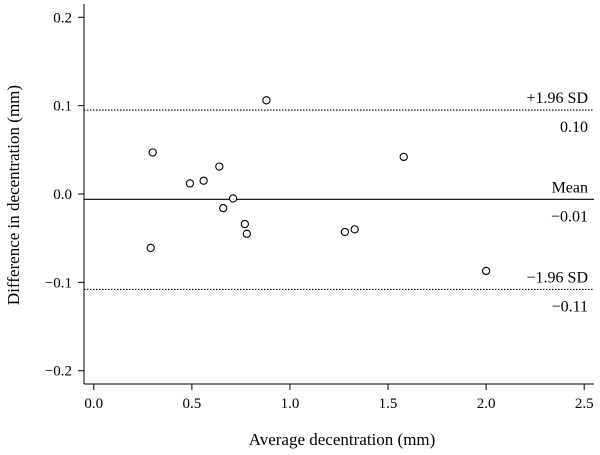  I want to click on y-axis-title: Difference in decentration (mm), so click(13, 195).